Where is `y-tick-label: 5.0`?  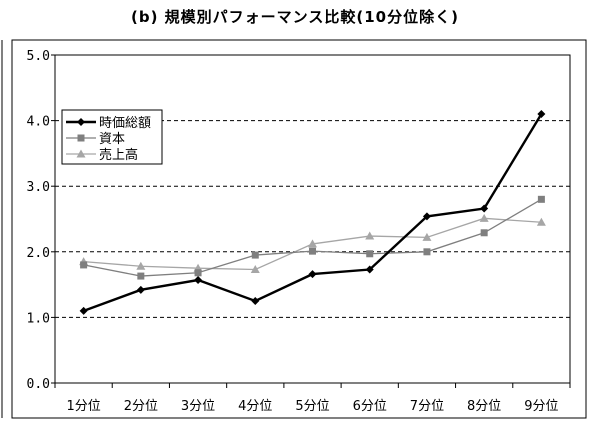
y-tick-label: 5.0 is located at coordinates (38, 56).